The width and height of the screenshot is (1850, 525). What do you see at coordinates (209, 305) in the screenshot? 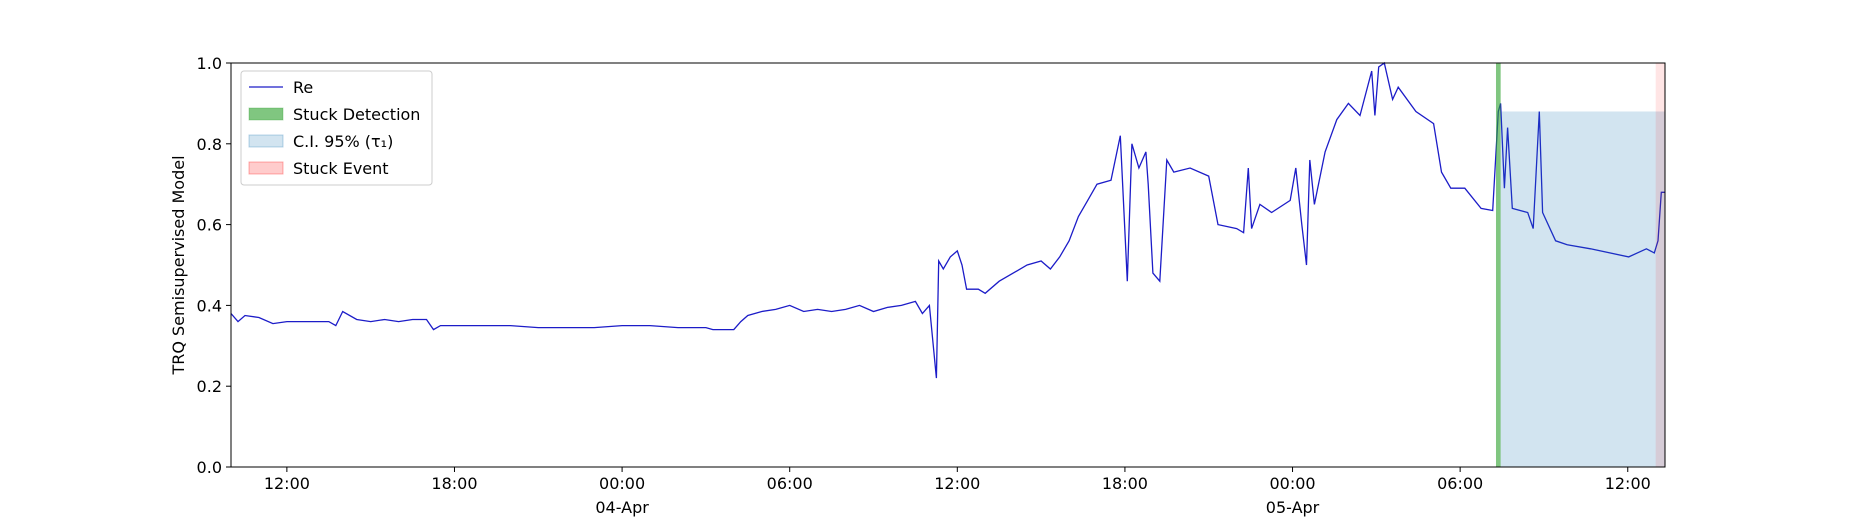
I see `y-tick-label: 0.4` at bounding box center [209, 305].